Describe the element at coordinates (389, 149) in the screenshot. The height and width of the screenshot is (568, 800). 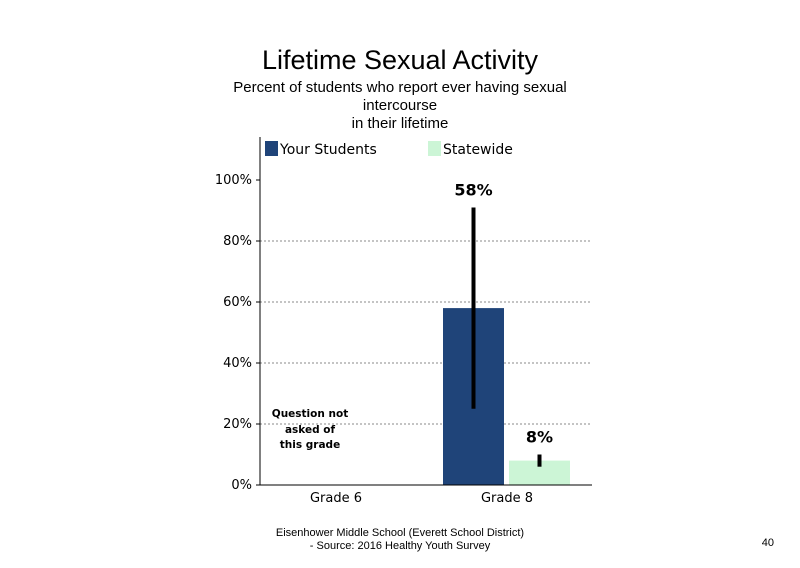
I see `legend: Your Students Statewide` at that location.